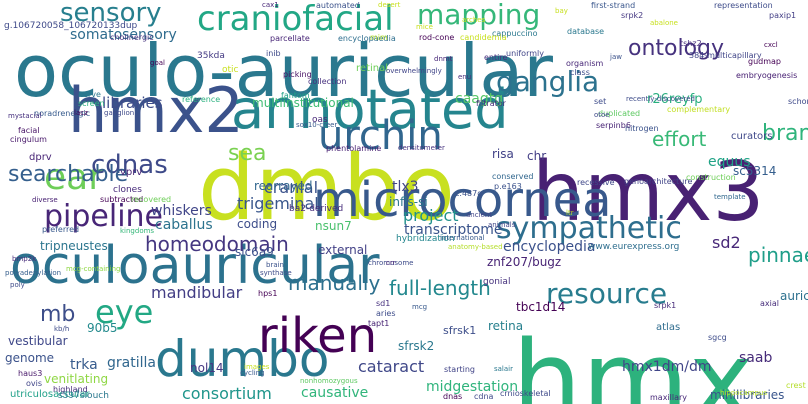 The width and height of the screenshot is (808, 404). I want to click on word: dnas, so click(453, 396).